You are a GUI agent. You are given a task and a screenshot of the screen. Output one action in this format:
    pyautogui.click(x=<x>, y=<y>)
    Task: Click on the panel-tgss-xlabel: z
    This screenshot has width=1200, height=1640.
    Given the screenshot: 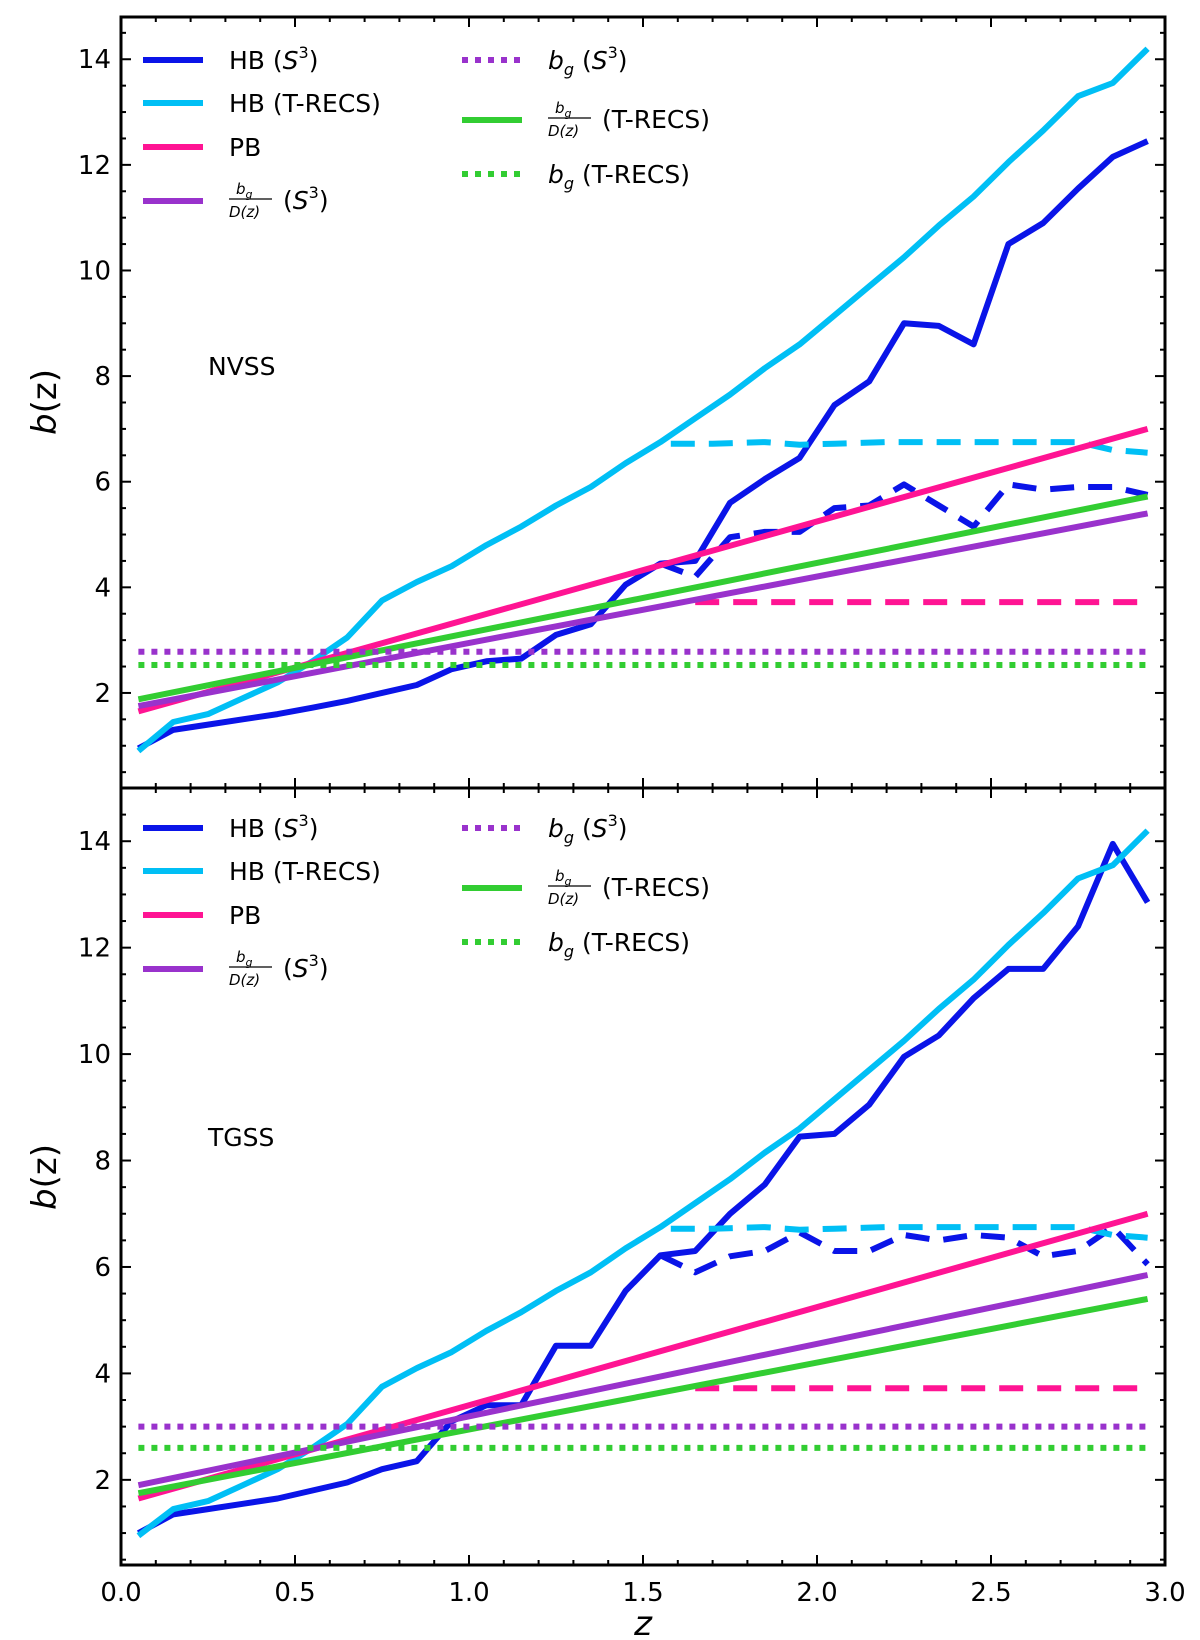 What is the action you would take?
    pyautogui.click(x=643, y=1622)
    